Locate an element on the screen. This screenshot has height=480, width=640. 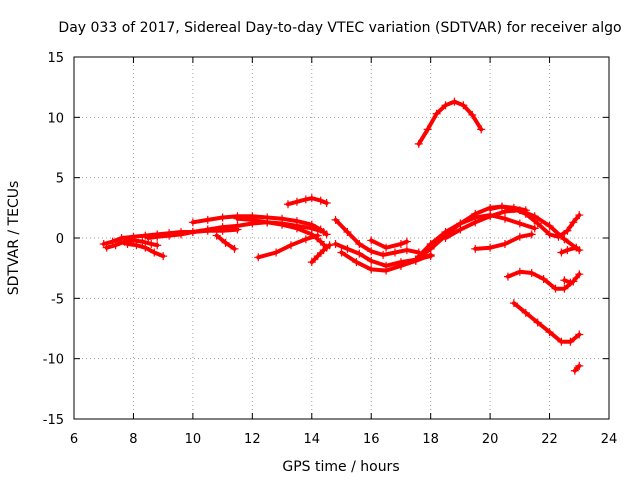
y-tick-label: 15 is located at coordinates (55, 58).